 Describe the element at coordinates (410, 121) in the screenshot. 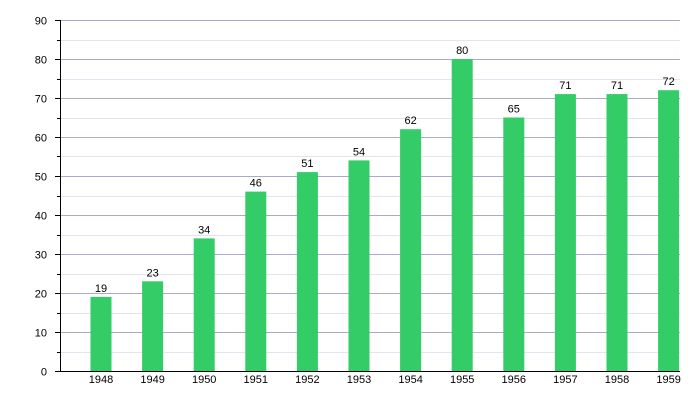

I see `data-label-1954: 62` at that location.